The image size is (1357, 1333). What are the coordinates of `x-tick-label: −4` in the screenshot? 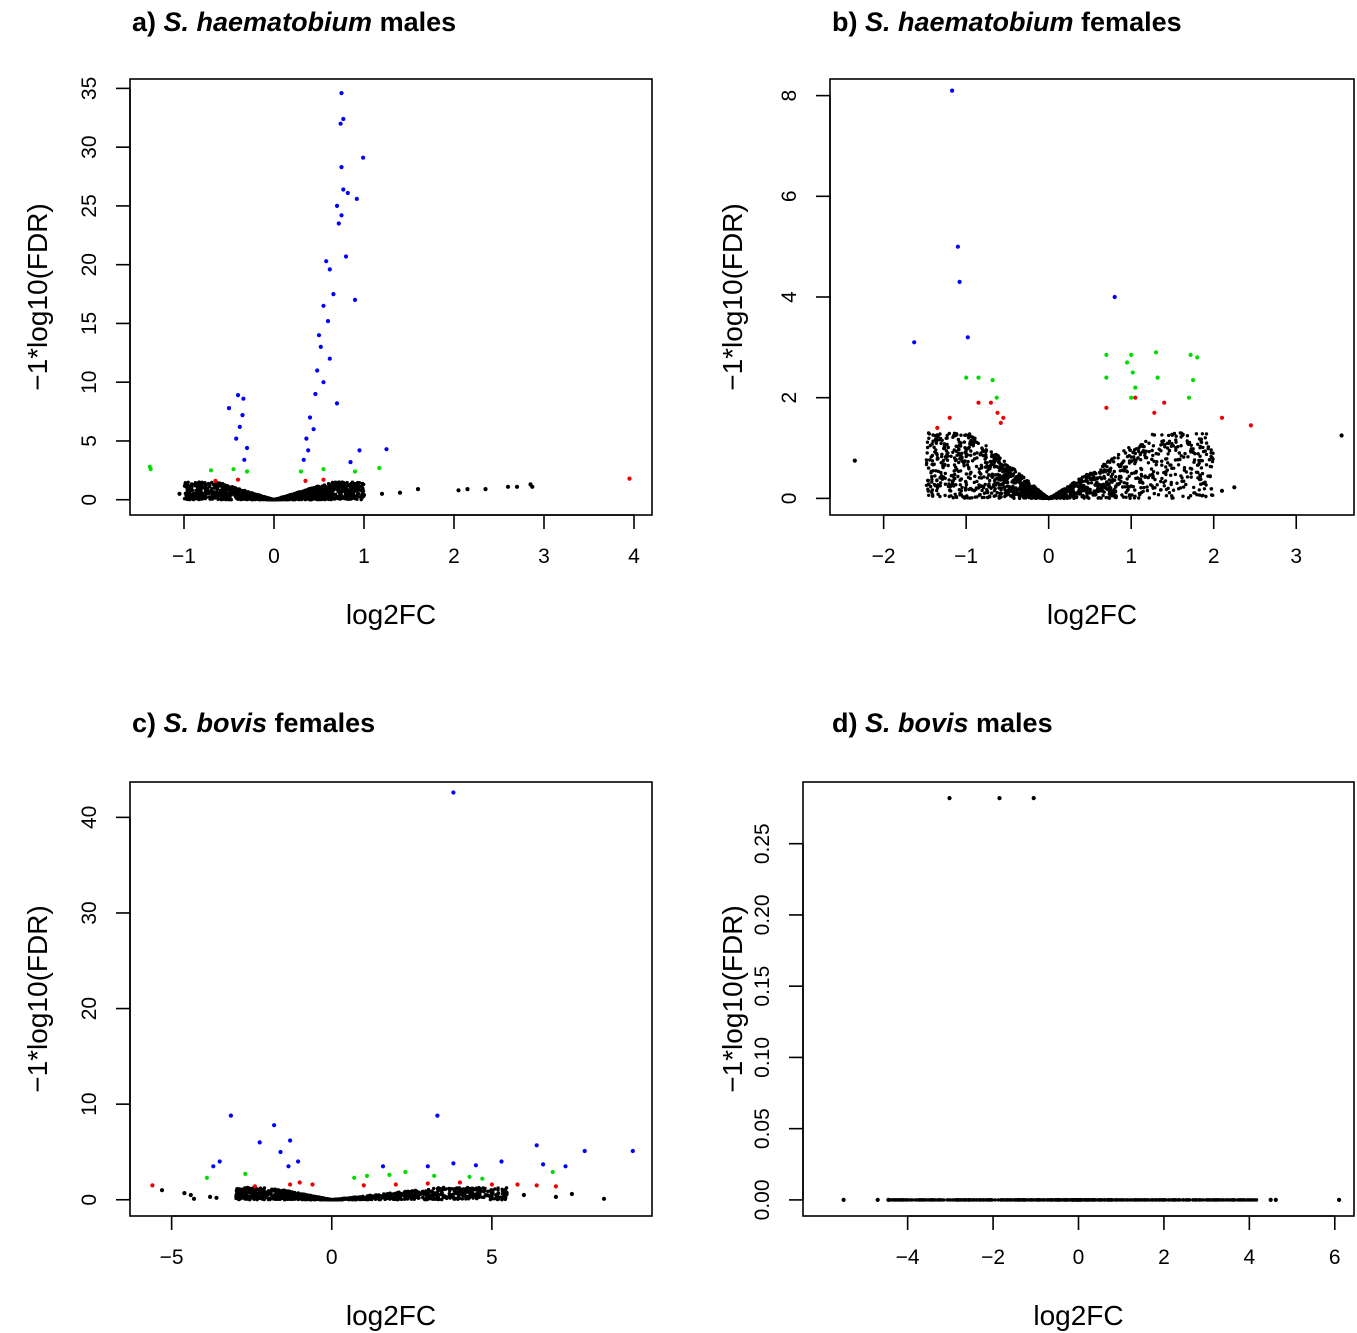 It's located at (908, 1257).